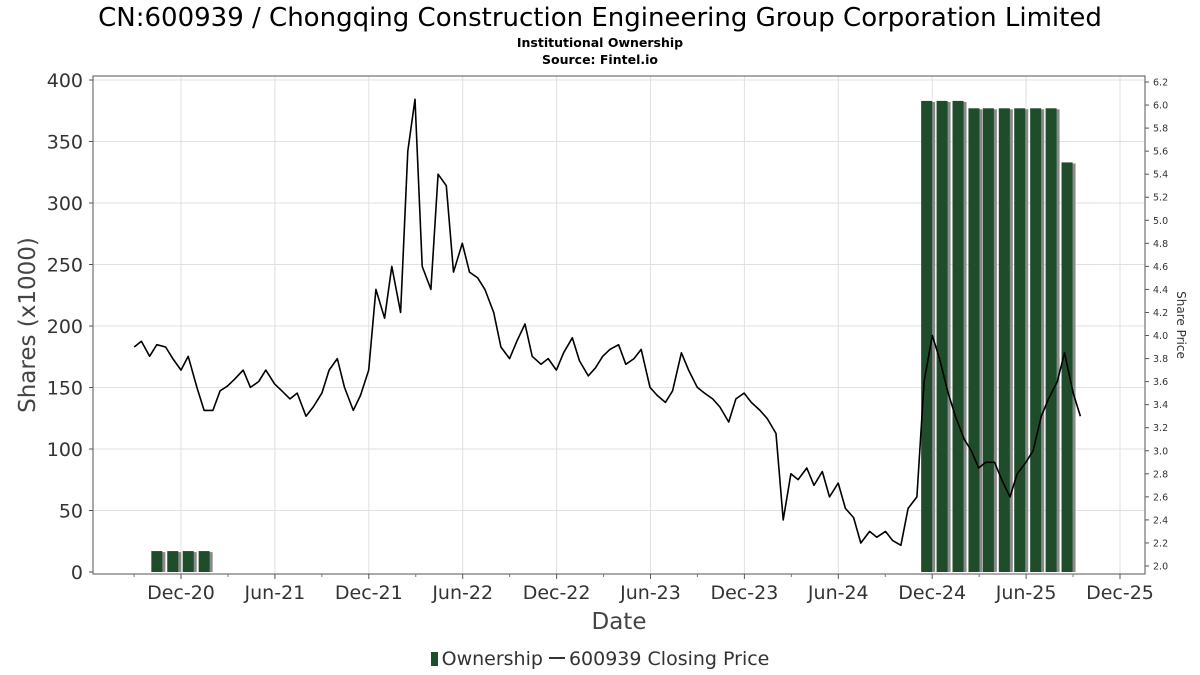 Image resolution: width=1200 pixels, height=675 pixels. Describe the element at coordinates (65, 450) in the screenshot. I see `y-tick-label: 100` at that location.